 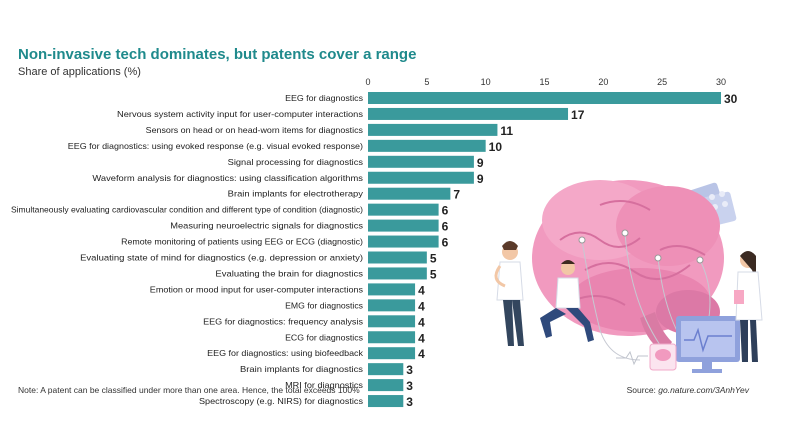 What do you see at coordinates (663, 357) in the screenshot?
I see `brain-card-icon` at bounding box center [663, 357].